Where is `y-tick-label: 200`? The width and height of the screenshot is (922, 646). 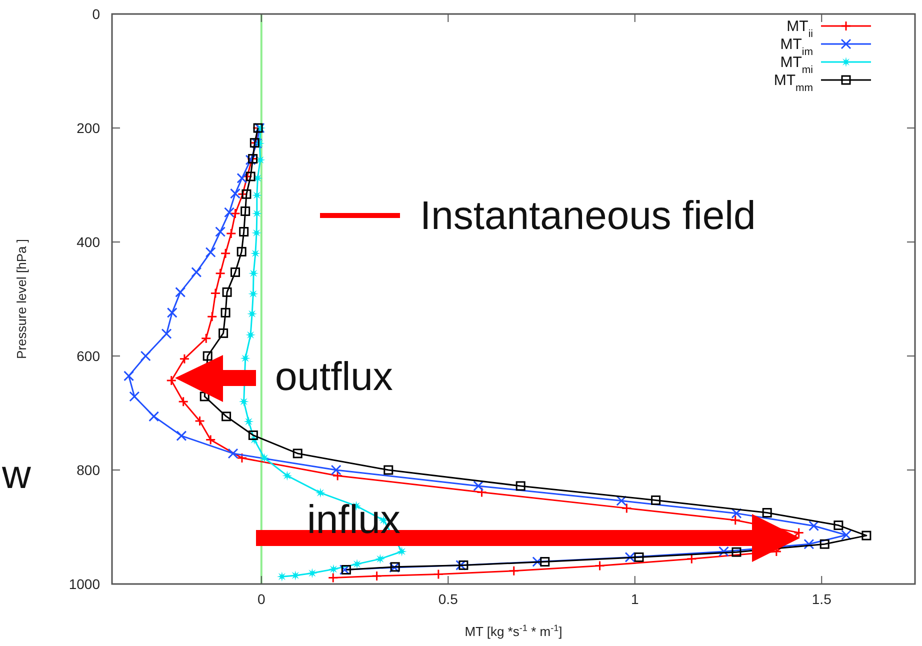 y-tick-label: 200 is located at coordinates (88, 128).